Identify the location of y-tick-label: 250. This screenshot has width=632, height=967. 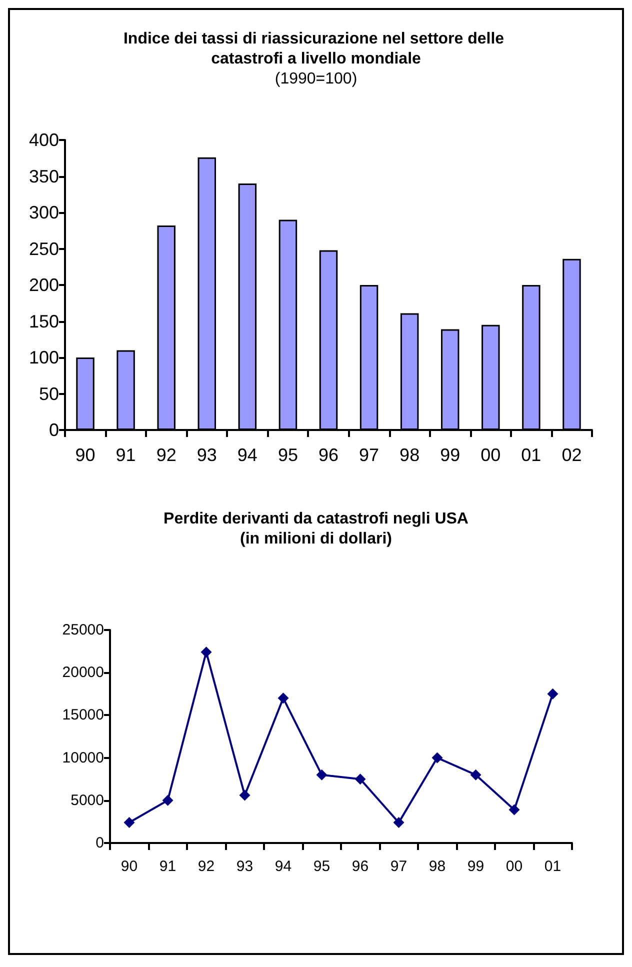
(43, 248).